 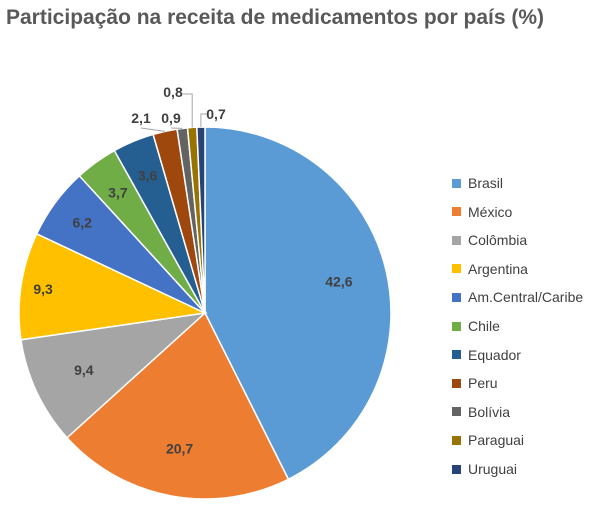 I want to click on legend-item-7: Peru, so click(x=475, y=383).